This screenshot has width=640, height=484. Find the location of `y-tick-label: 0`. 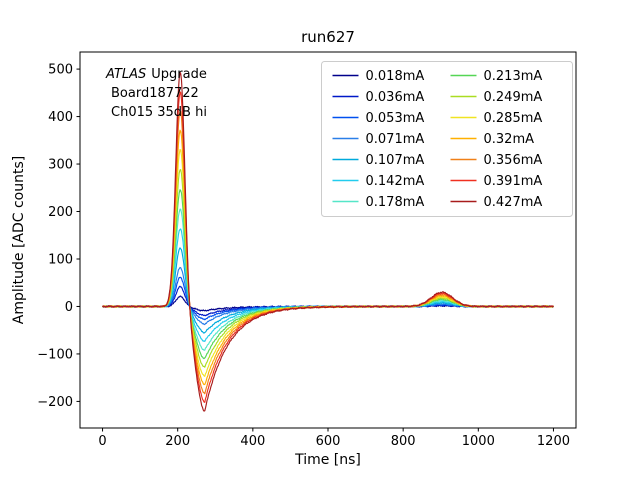

y-tick-label: 0 is located at coordinates (69, 307).